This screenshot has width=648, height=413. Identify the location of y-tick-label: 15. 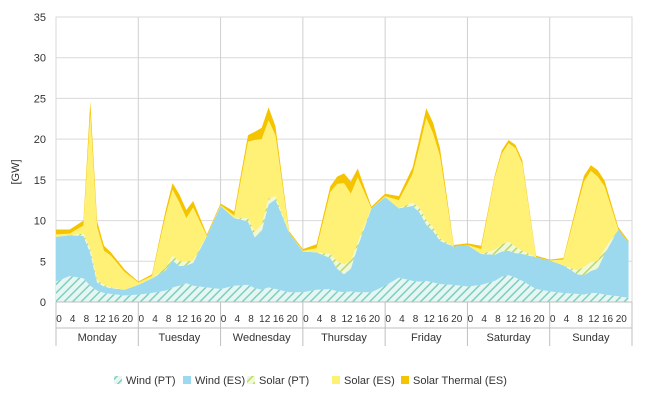
(40, 181).